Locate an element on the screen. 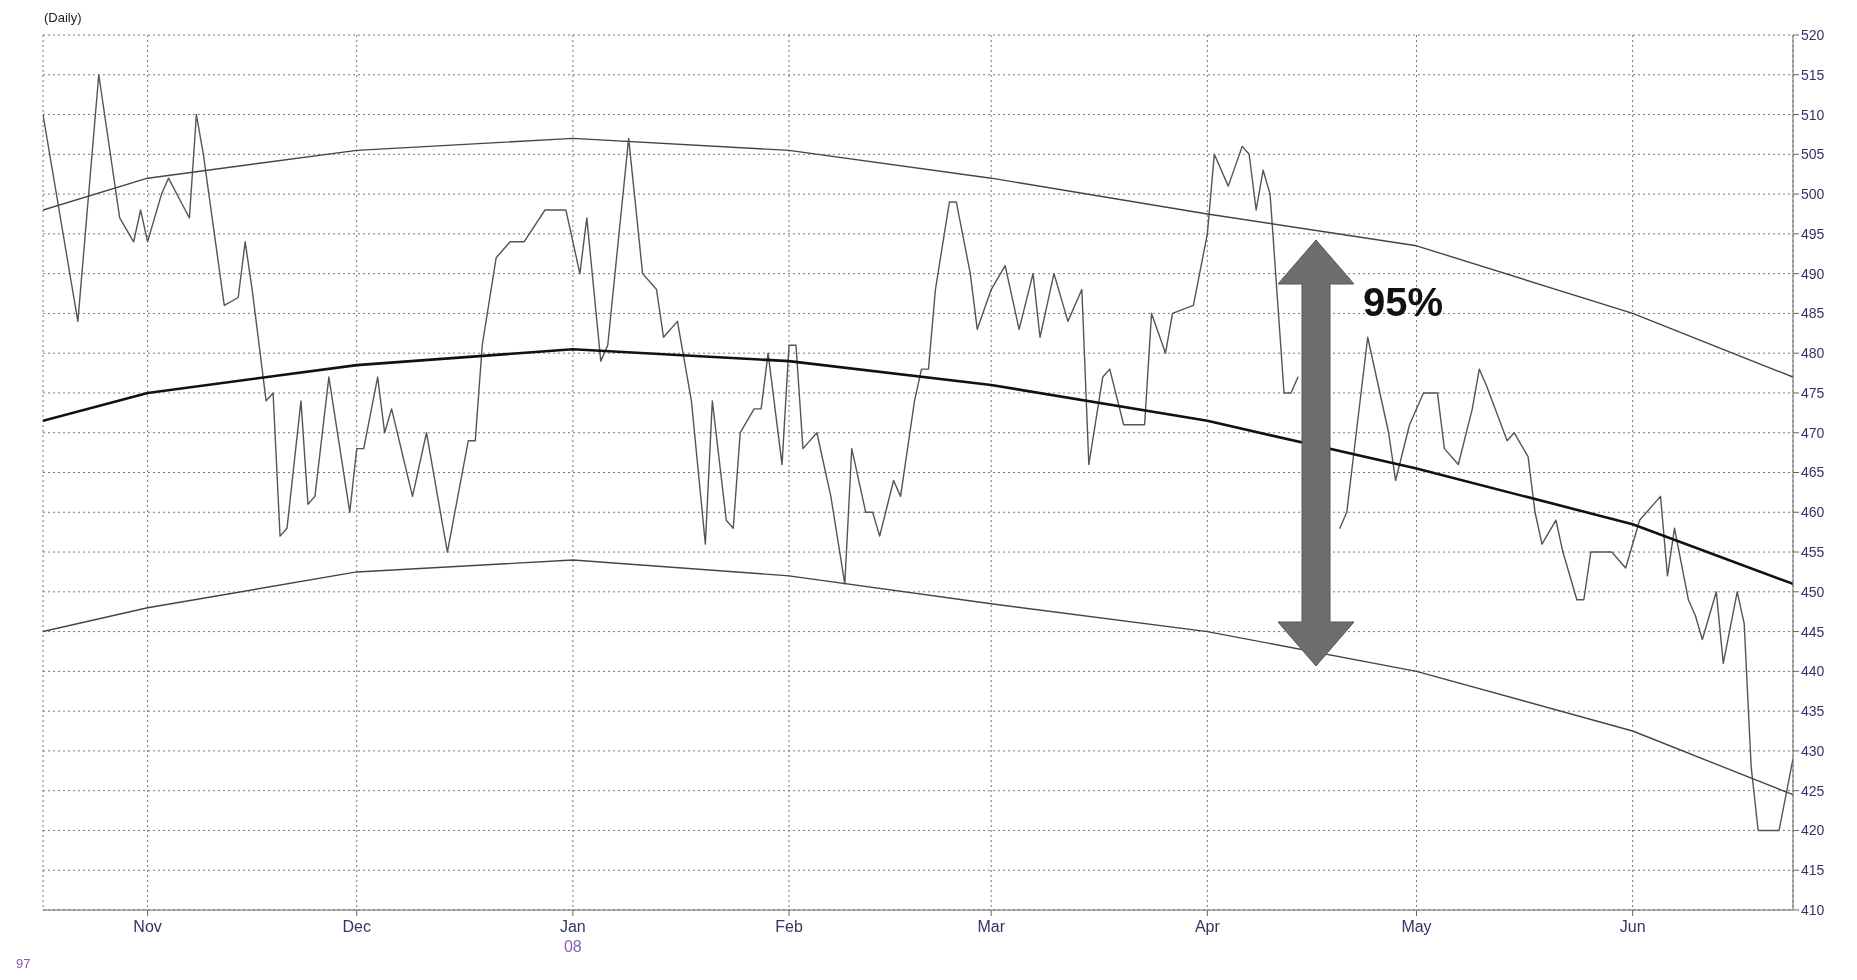 The height and width of the screenshot is (980, 1857). y-tick-label: 425 is located at coordinates (1813, 790).